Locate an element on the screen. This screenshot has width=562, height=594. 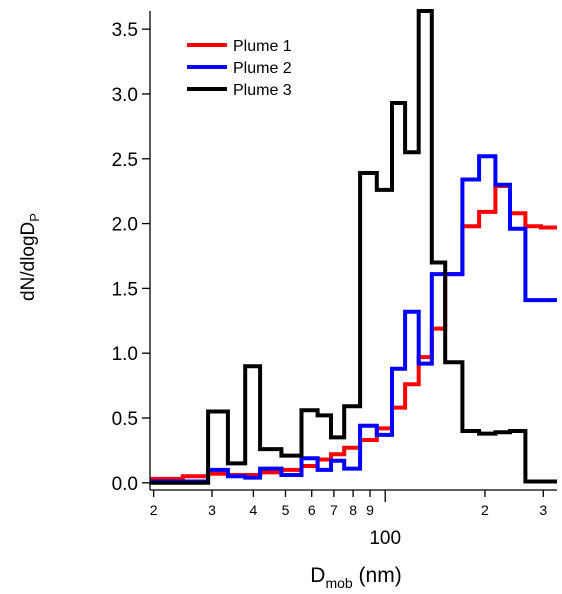
legend: Plume 1 Plume 2 Plume 3 is located at coordinates (239, 68).